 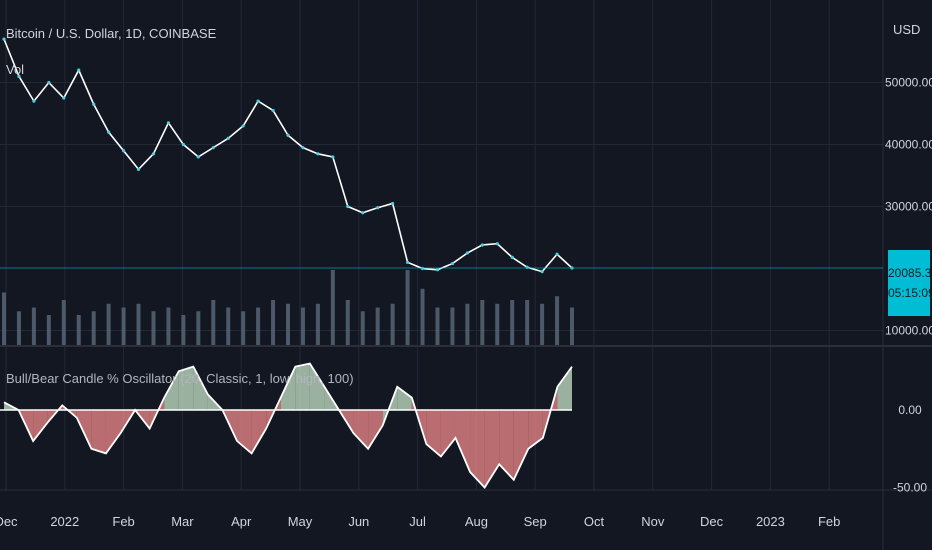 What do you see at coordinates (300, 521) in the screenshot?
I see `x-tick-label: May` at bounding box center [300, 521].